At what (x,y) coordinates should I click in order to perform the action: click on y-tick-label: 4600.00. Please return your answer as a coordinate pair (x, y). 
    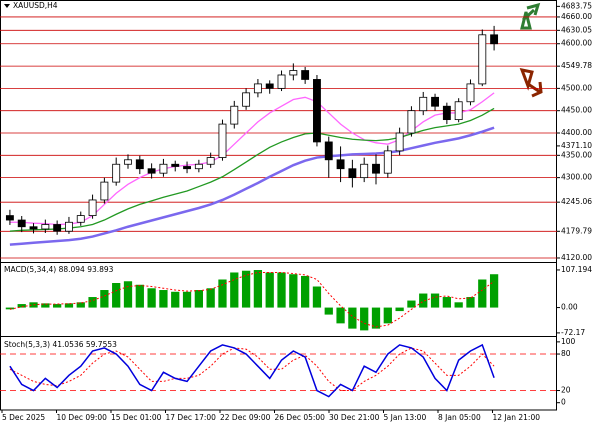
    Looking at the image, I should click on (576, 43).